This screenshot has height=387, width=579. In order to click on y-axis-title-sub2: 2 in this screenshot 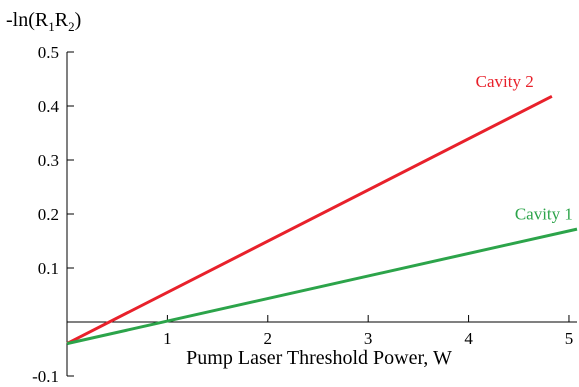, I will do `click(71, 26)`.